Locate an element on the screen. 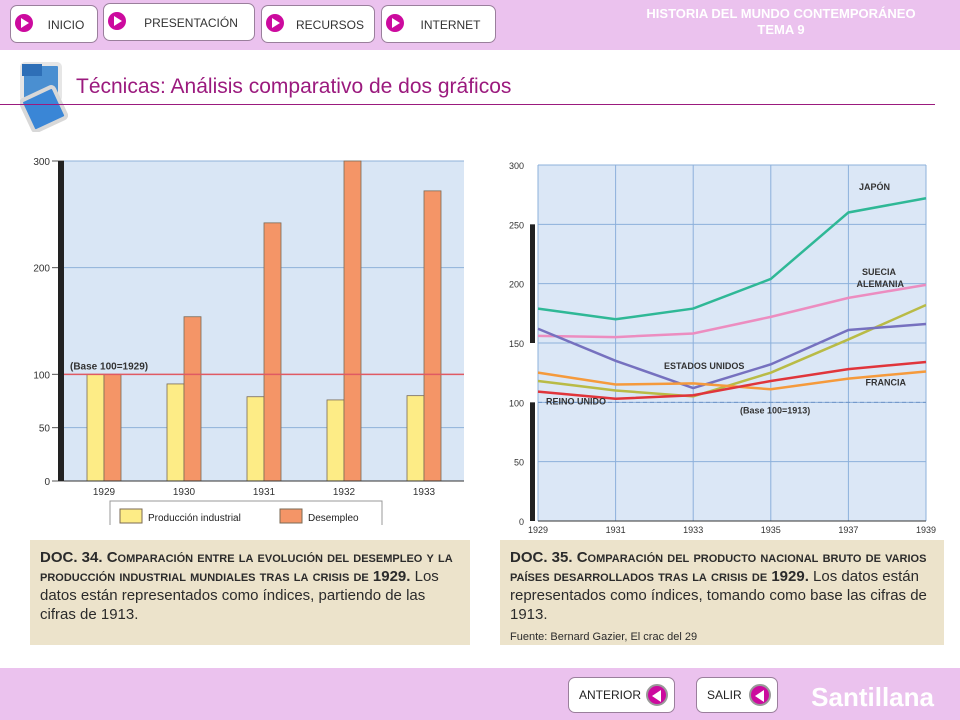 This screenshot has width=960, height=720. presentacion-button: PRESENTACIÓN is located at coordinates (179, 22).